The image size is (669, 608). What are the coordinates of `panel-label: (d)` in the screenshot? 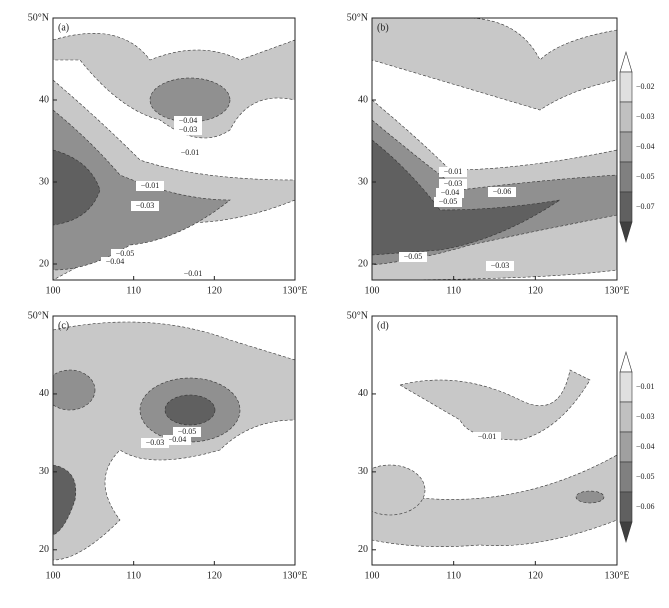 It's located at (383, 325).